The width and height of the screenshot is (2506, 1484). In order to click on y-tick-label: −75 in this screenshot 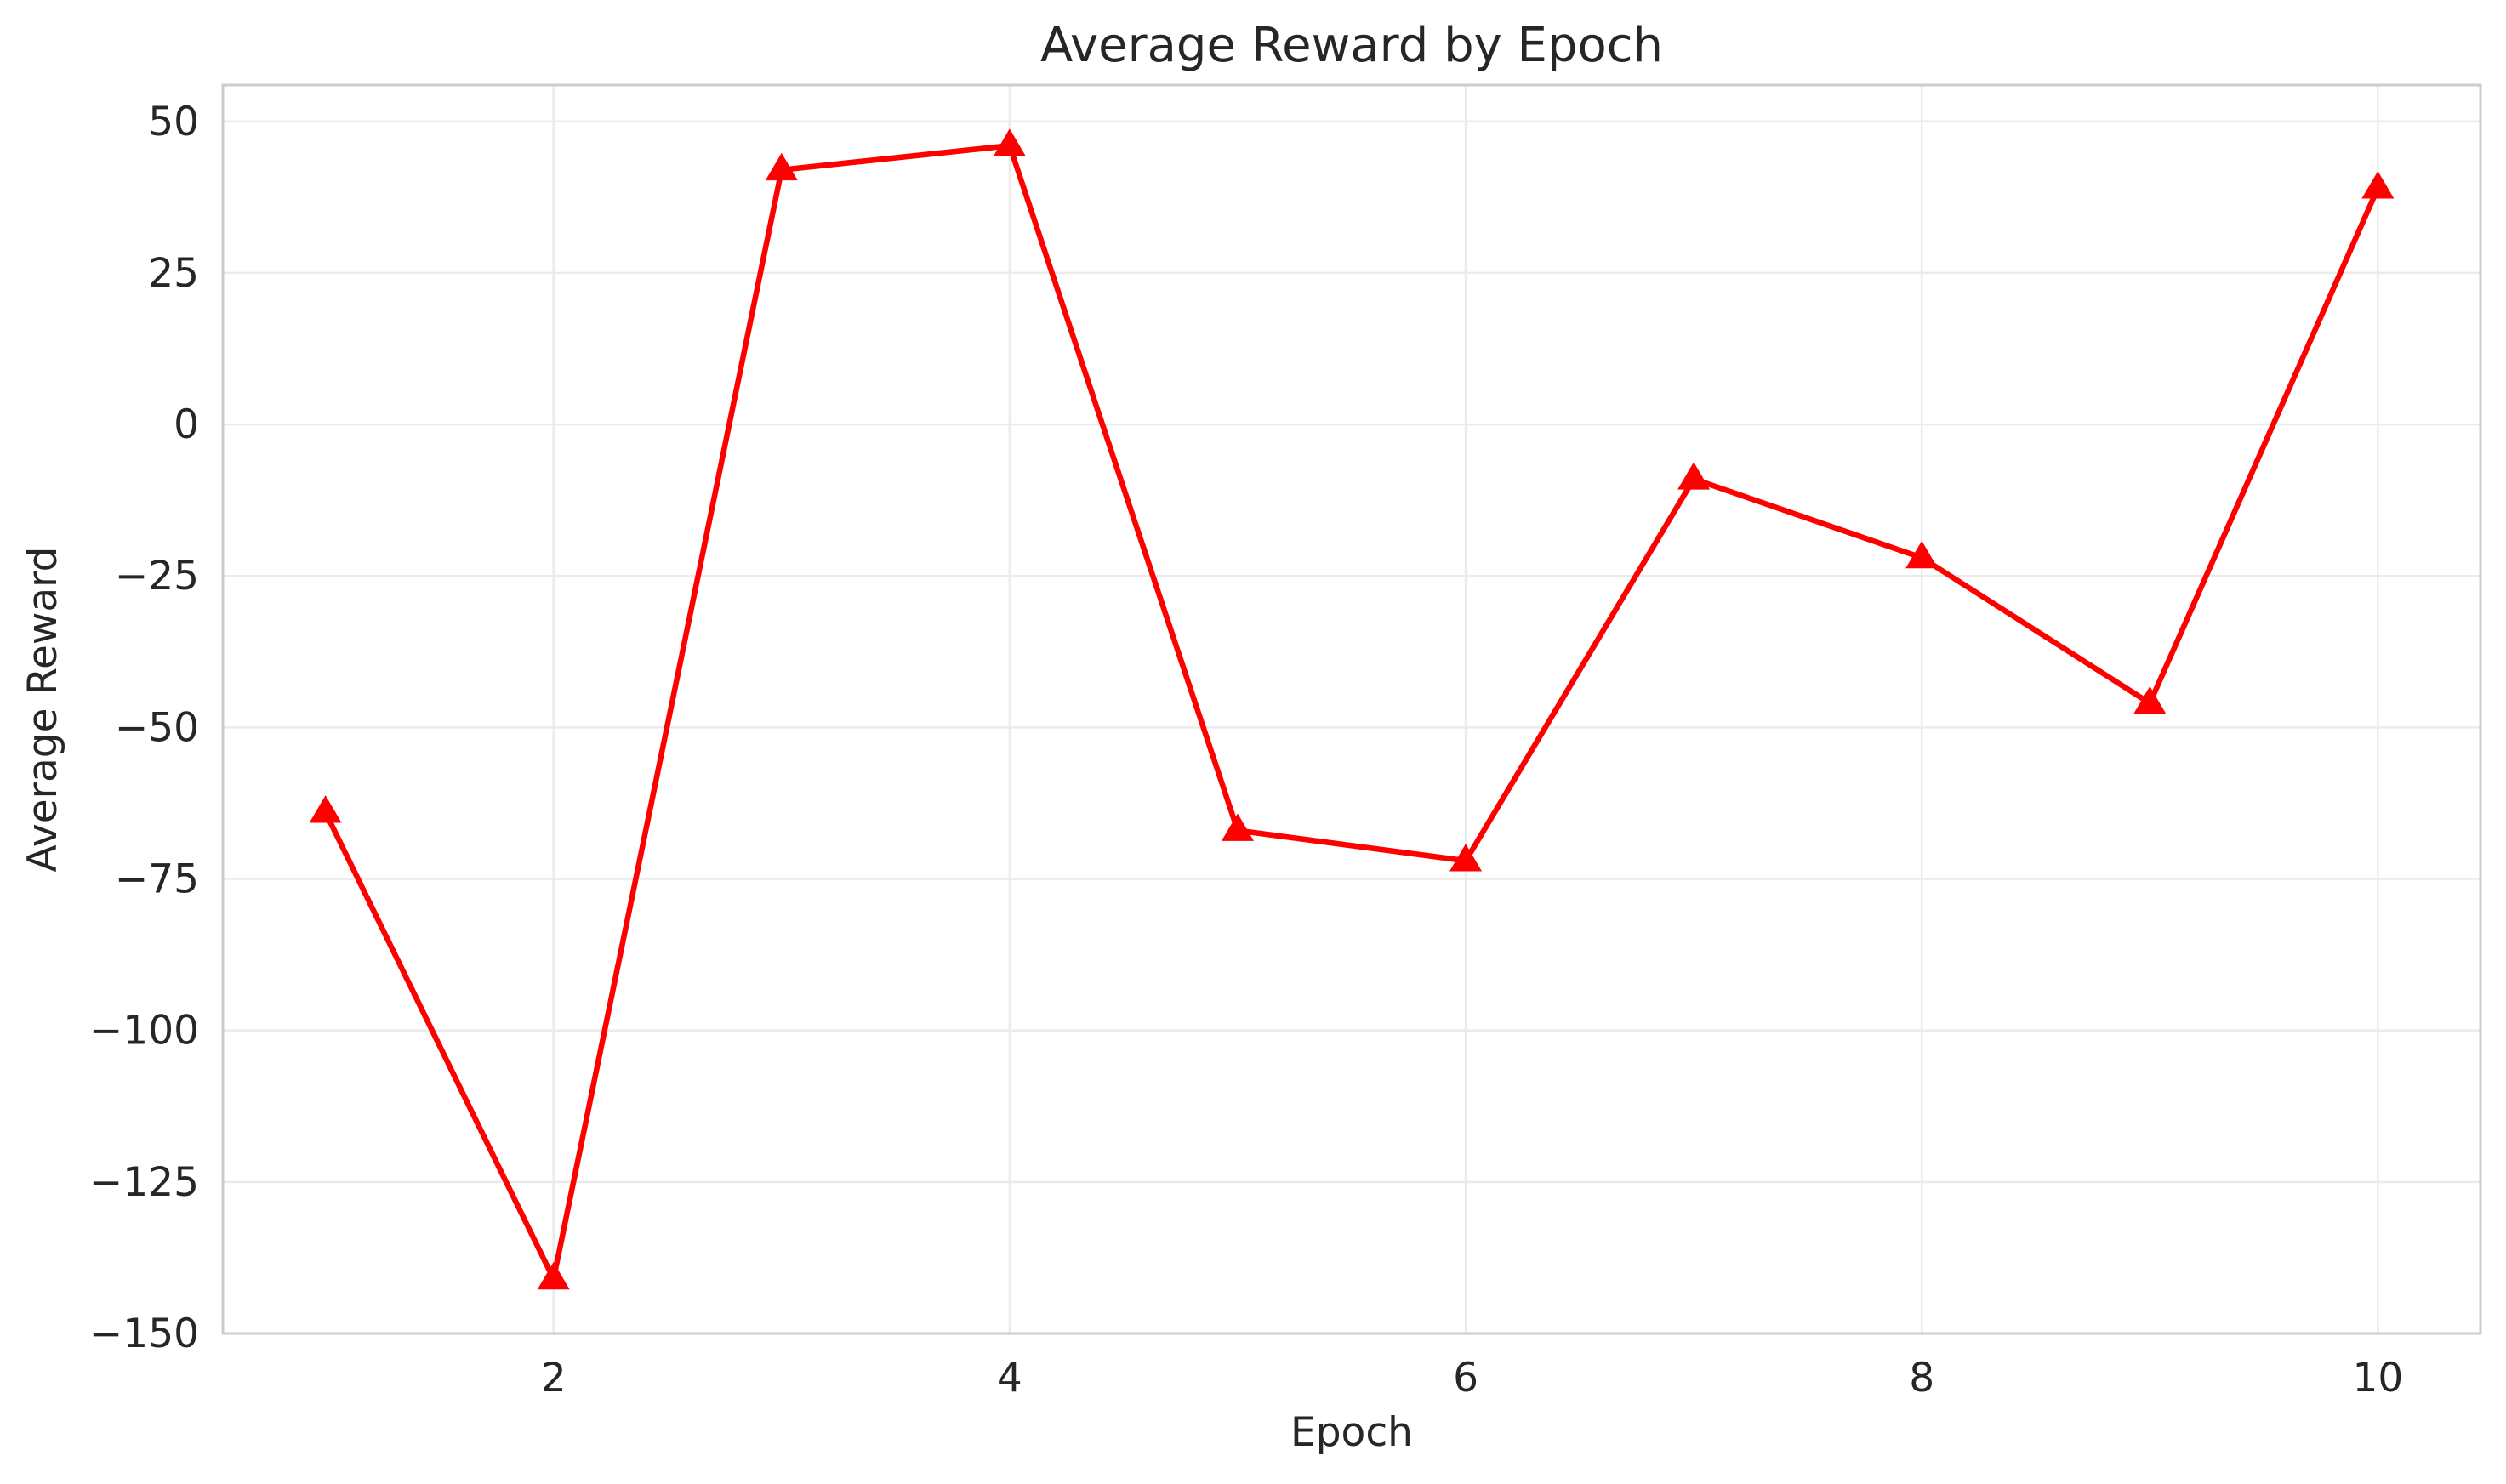, I will do `click(157, 880)`.